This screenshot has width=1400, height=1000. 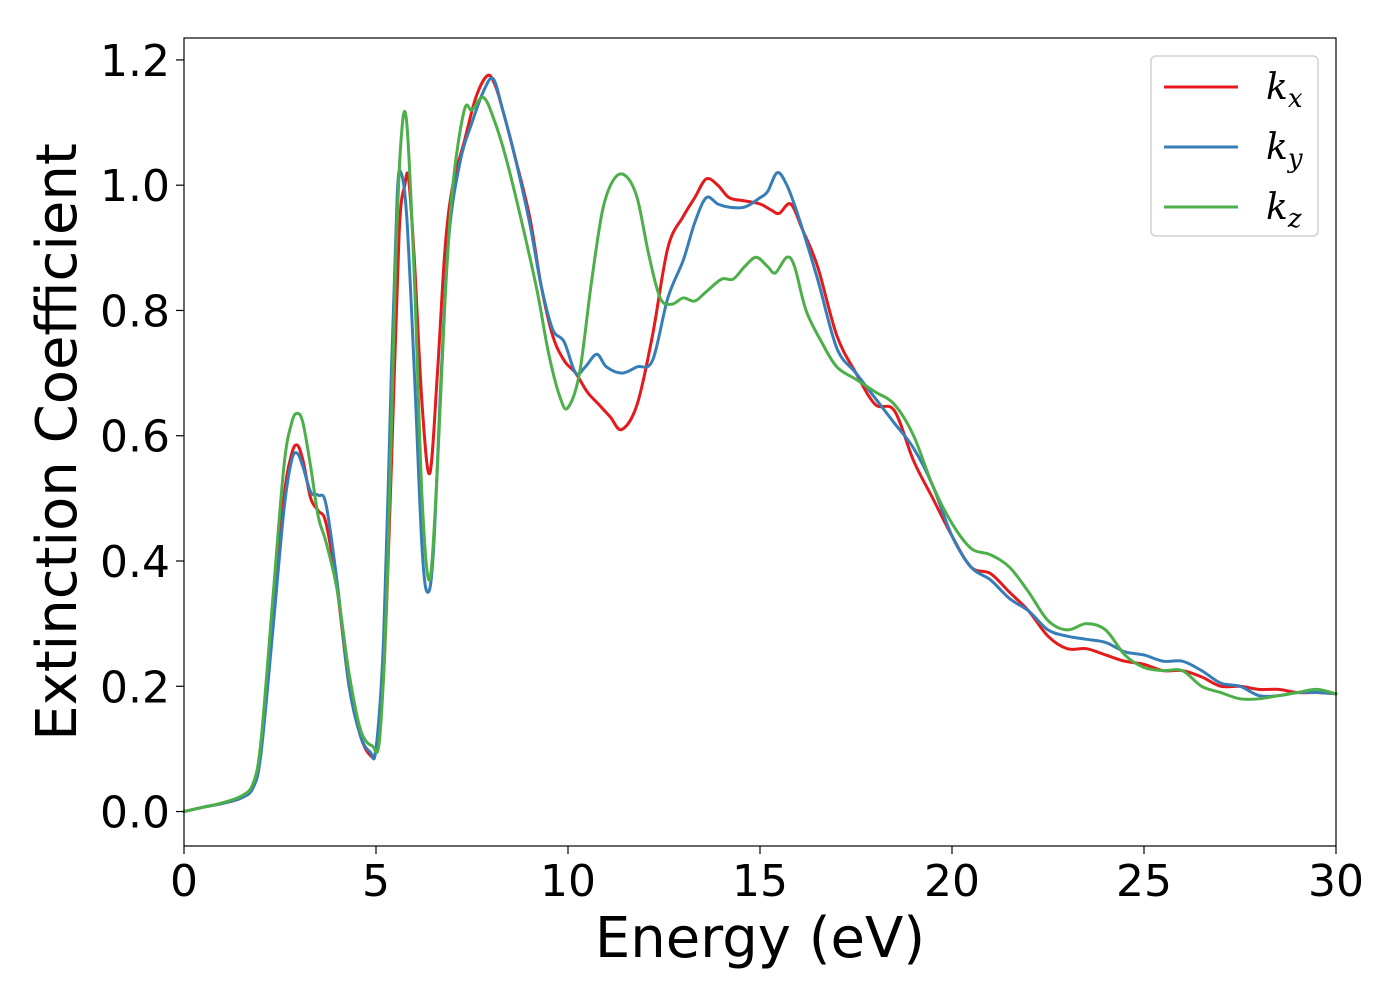 I want to click on x-tick-label: 25, so click(x=1144, y=881).